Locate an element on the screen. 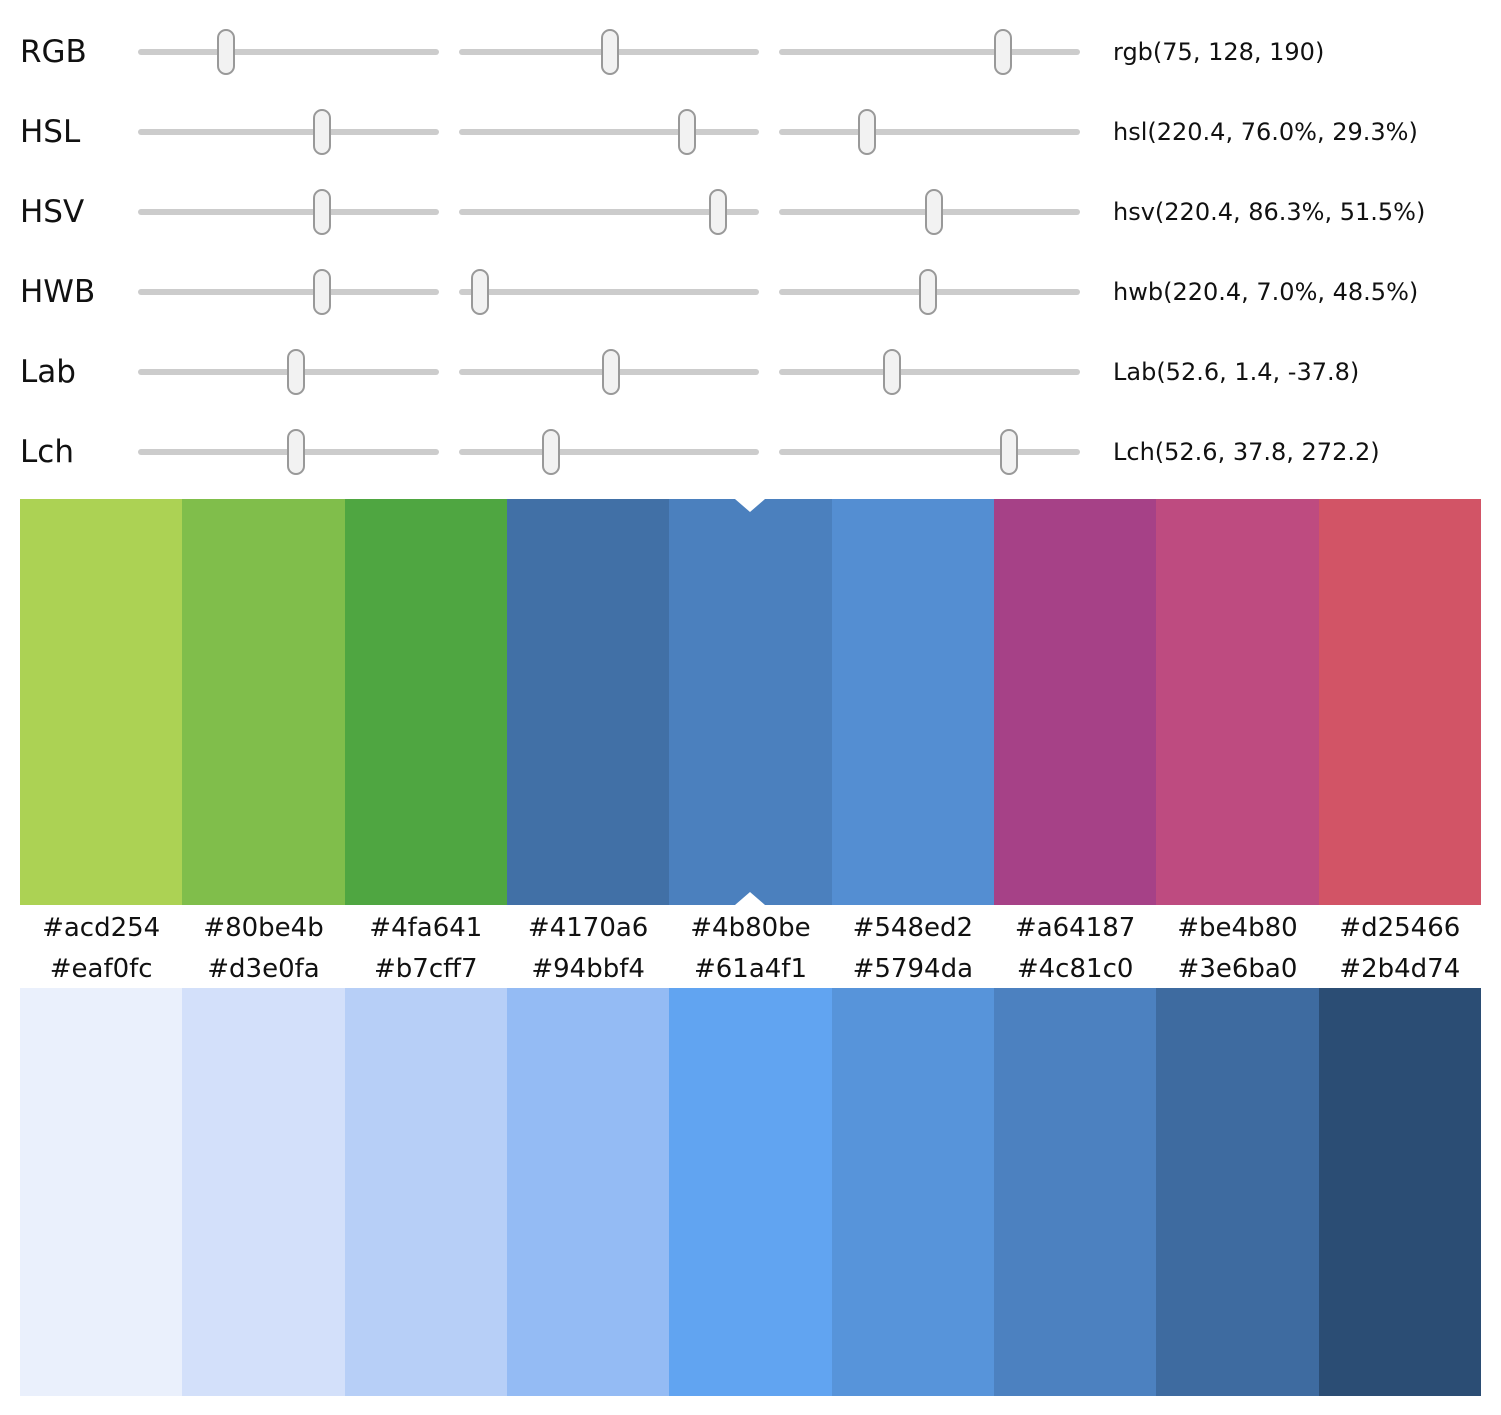  shade-hex-label: #61a4f1 is located at coordinates (750, 969).